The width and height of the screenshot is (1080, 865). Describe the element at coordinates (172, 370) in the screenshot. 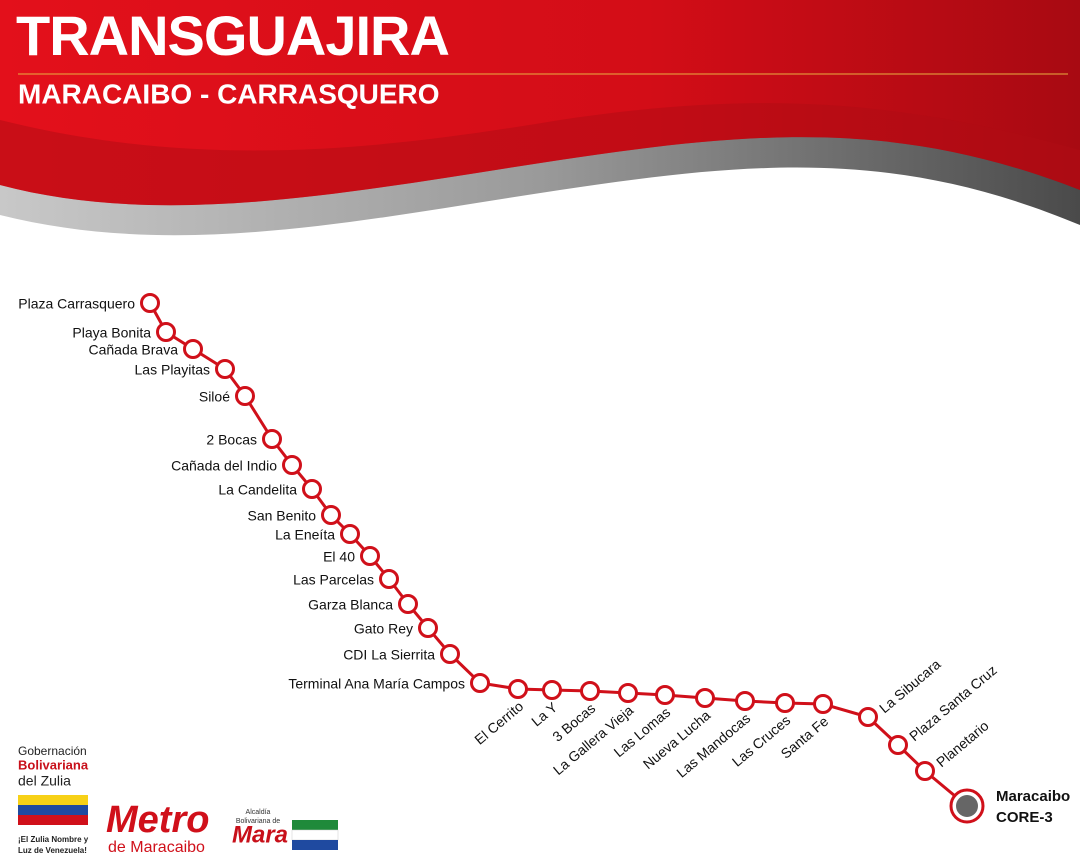

I see `station-label: Las Playitas` at that location.